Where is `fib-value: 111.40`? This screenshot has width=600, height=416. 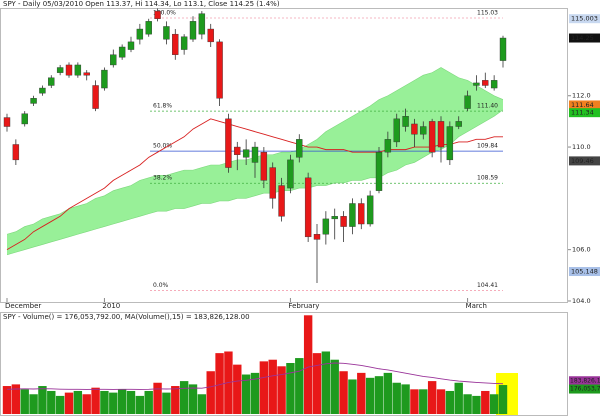 fib-value: 111.40 is located at coordinates (487, 106).